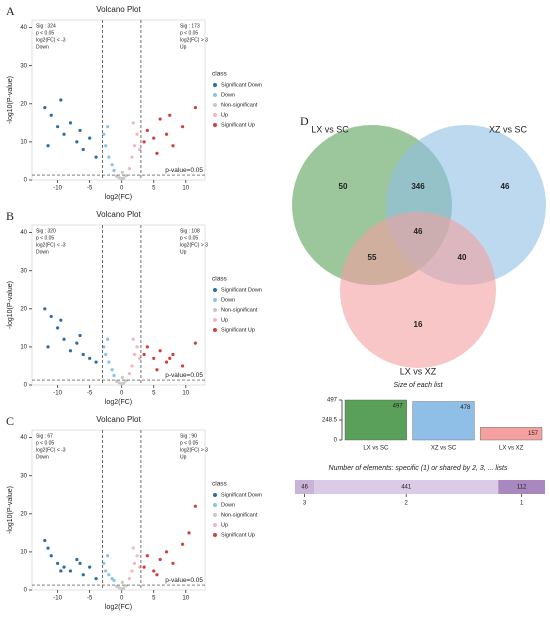  I want to click on x-tick-label: 1, so click(522, 504).